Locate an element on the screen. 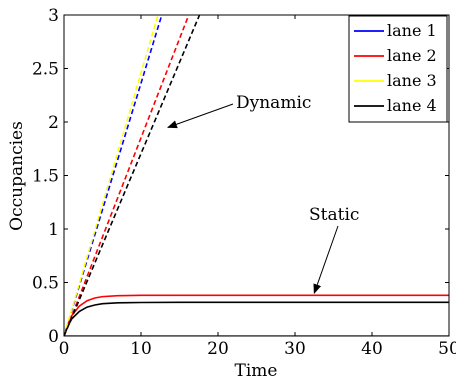 This screenshot has height=381, width=456. dynamic-label: Dynamic is located at coordinates (273, 103).